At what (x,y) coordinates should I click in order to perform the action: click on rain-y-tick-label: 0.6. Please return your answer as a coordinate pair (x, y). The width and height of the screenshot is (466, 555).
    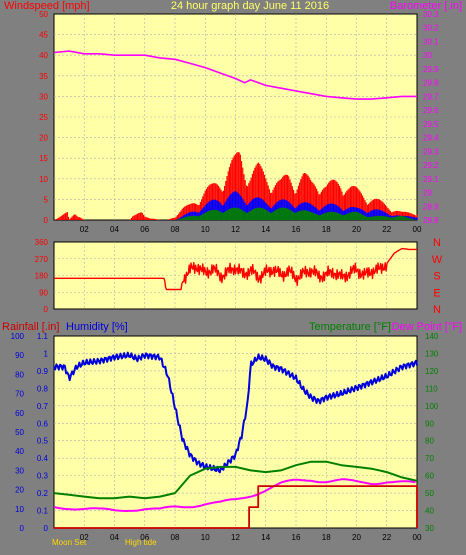
    Looking at the image, I should click on (43, 423).